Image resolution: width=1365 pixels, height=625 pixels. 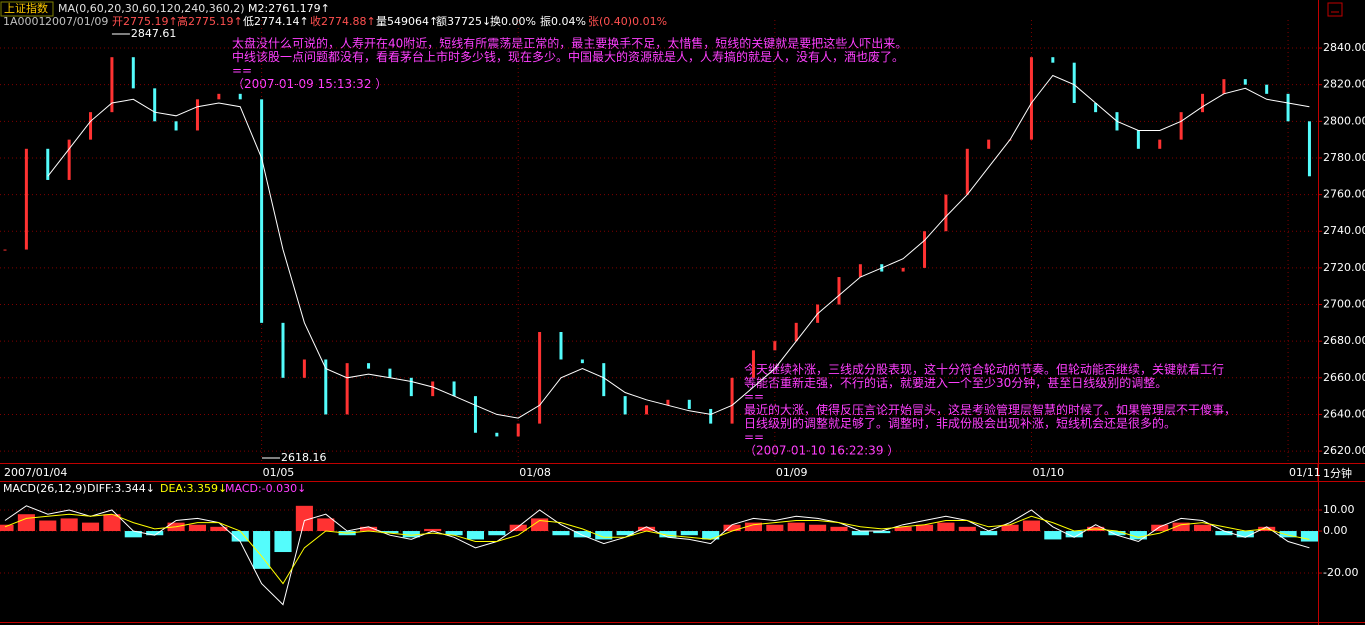 I want to click on y-tick-label: 2840.00, so click(x=1344, y=47).